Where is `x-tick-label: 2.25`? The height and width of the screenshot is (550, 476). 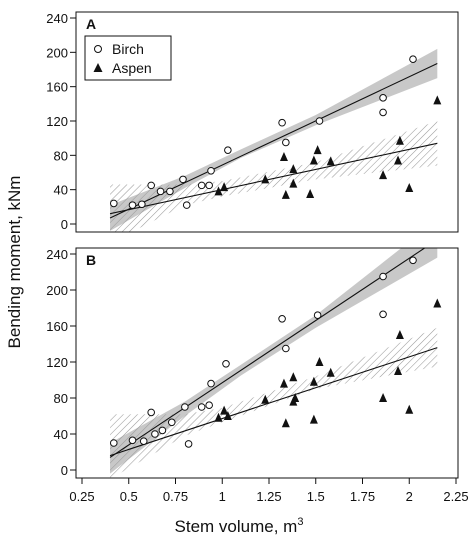
x-tick-label: 2.25 is located at coordinates (455, 496).